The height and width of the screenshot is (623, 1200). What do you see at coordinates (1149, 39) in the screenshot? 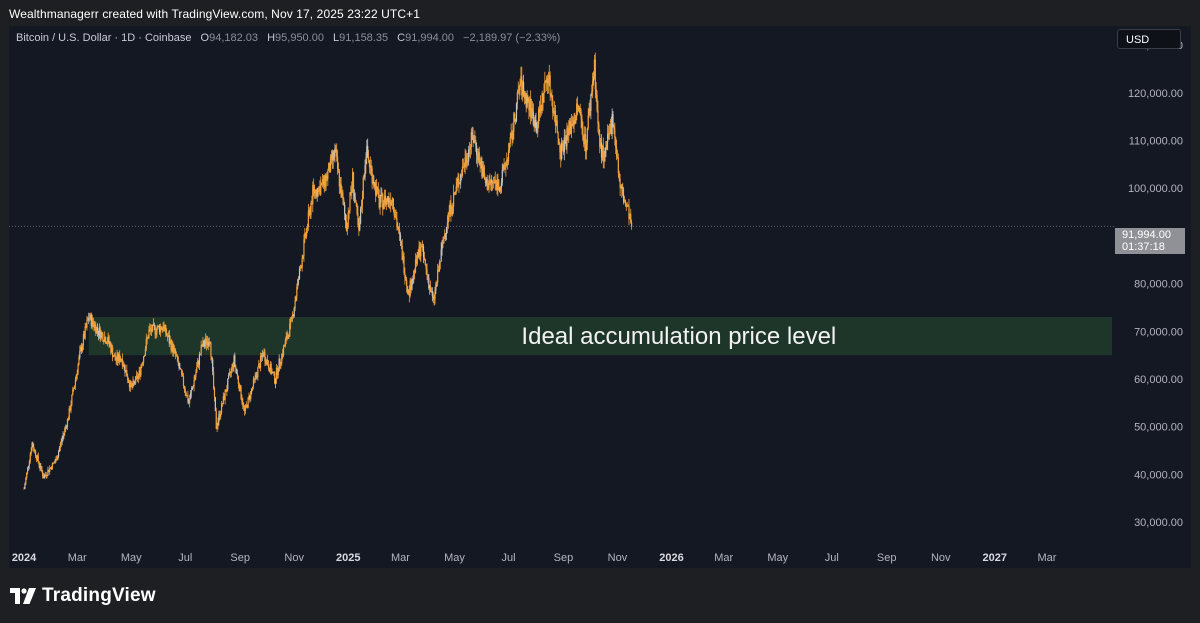
I see `currency-button: USD` at bounding box center [1149, 39].